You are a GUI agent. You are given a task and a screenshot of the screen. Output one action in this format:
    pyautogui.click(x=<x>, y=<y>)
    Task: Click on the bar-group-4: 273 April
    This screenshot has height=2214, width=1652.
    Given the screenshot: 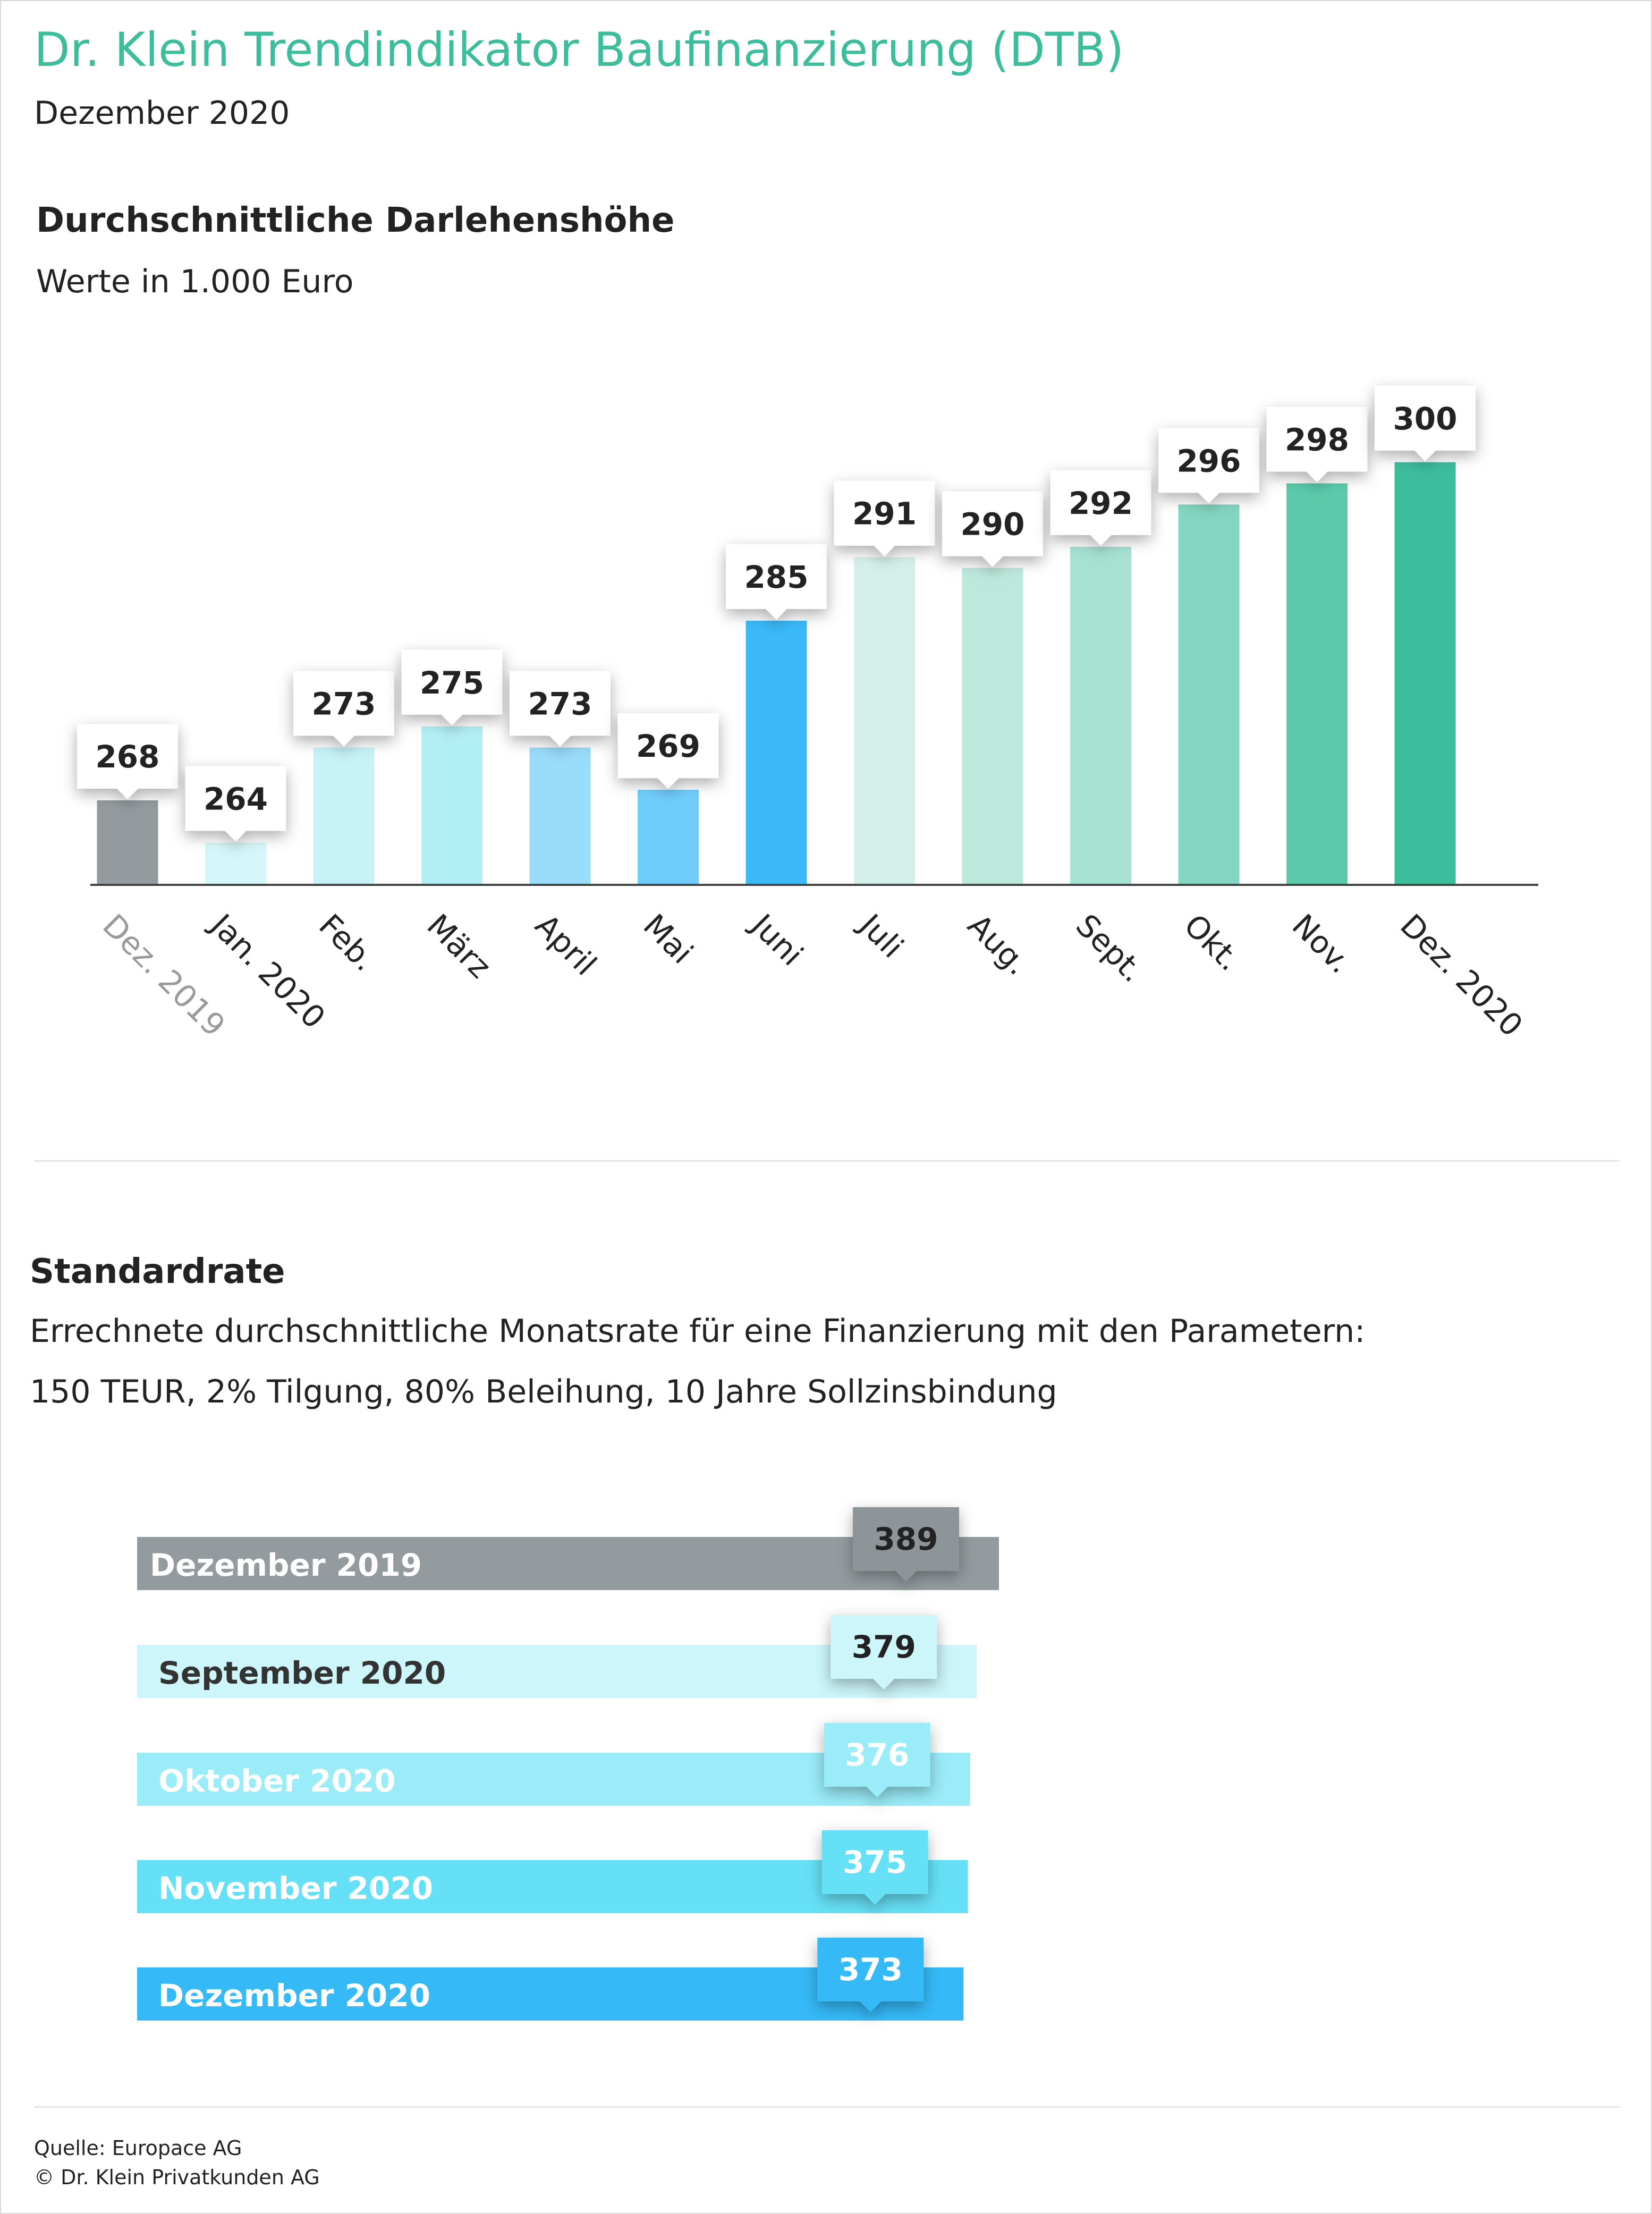 What is the action you would take?
    pyautogui.click(x=561, y=827)
    